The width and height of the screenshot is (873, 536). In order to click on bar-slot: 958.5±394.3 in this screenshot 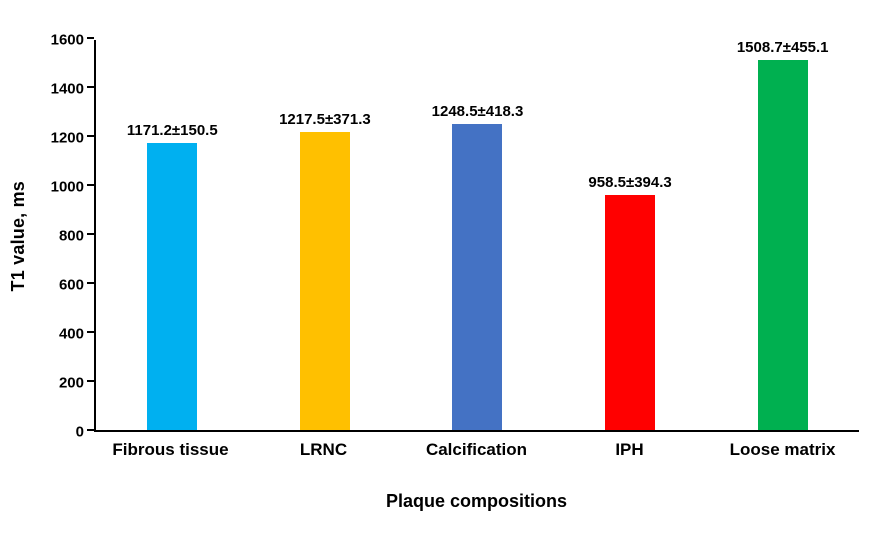, I will do `click(630, 235)`.